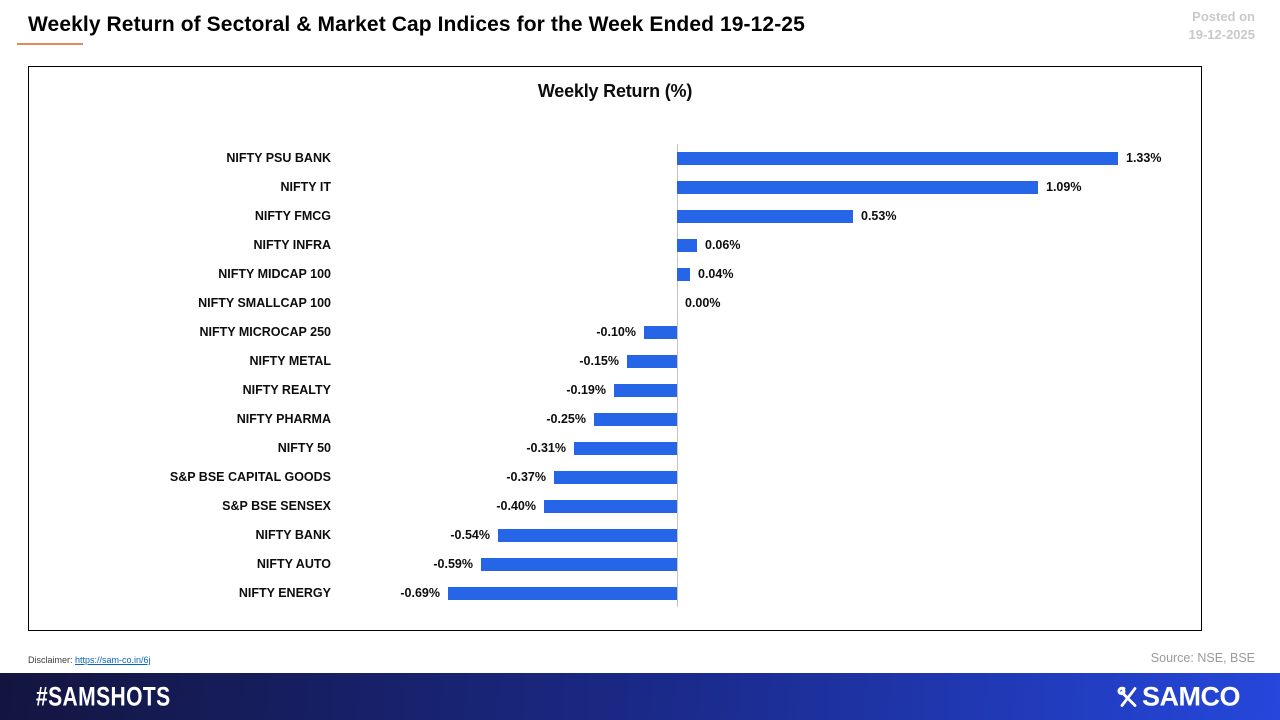 Image resolution: width=1280 pixels, height=720 pixels. Describe the element at coordinates (599, 361) in the screenshot. I see `value-label: -0.15%` at that location.